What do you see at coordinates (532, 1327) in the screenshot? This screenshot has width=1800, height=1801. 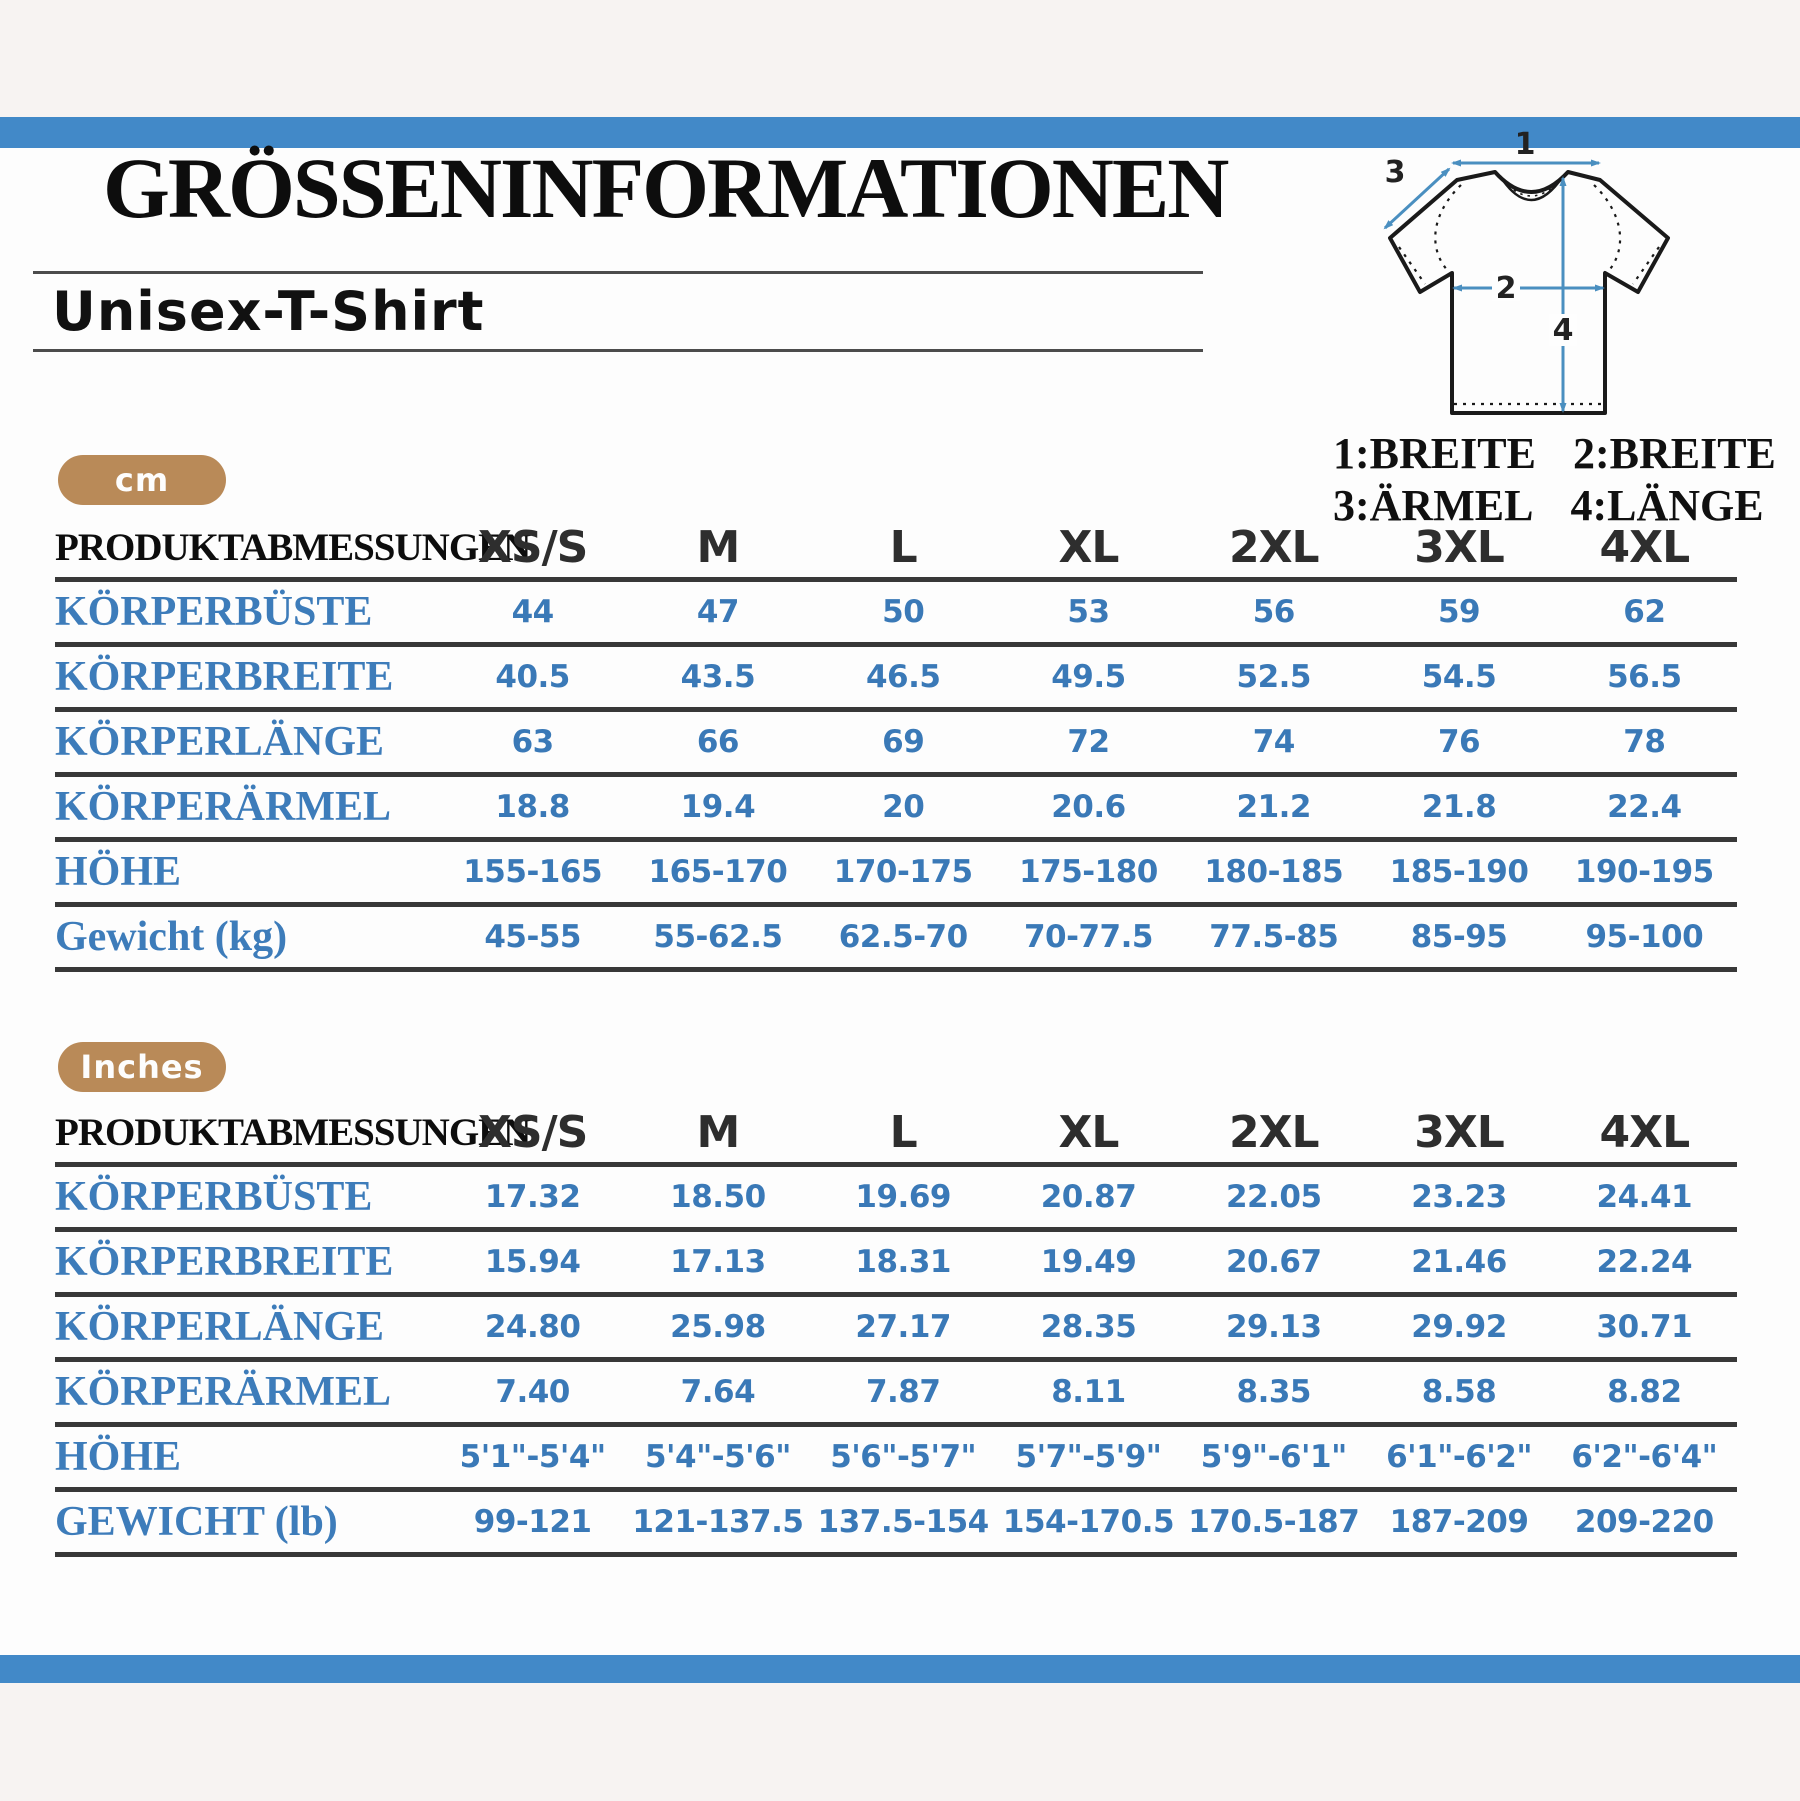 I see `value-cell: 24.80` at bounding box center [532, 1327].